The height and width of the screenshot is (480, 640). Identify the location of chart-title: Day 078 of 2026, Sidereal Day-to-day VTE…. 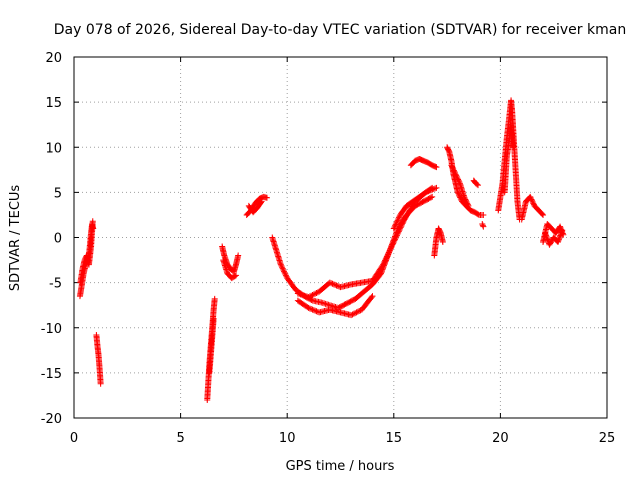
(340, 30).